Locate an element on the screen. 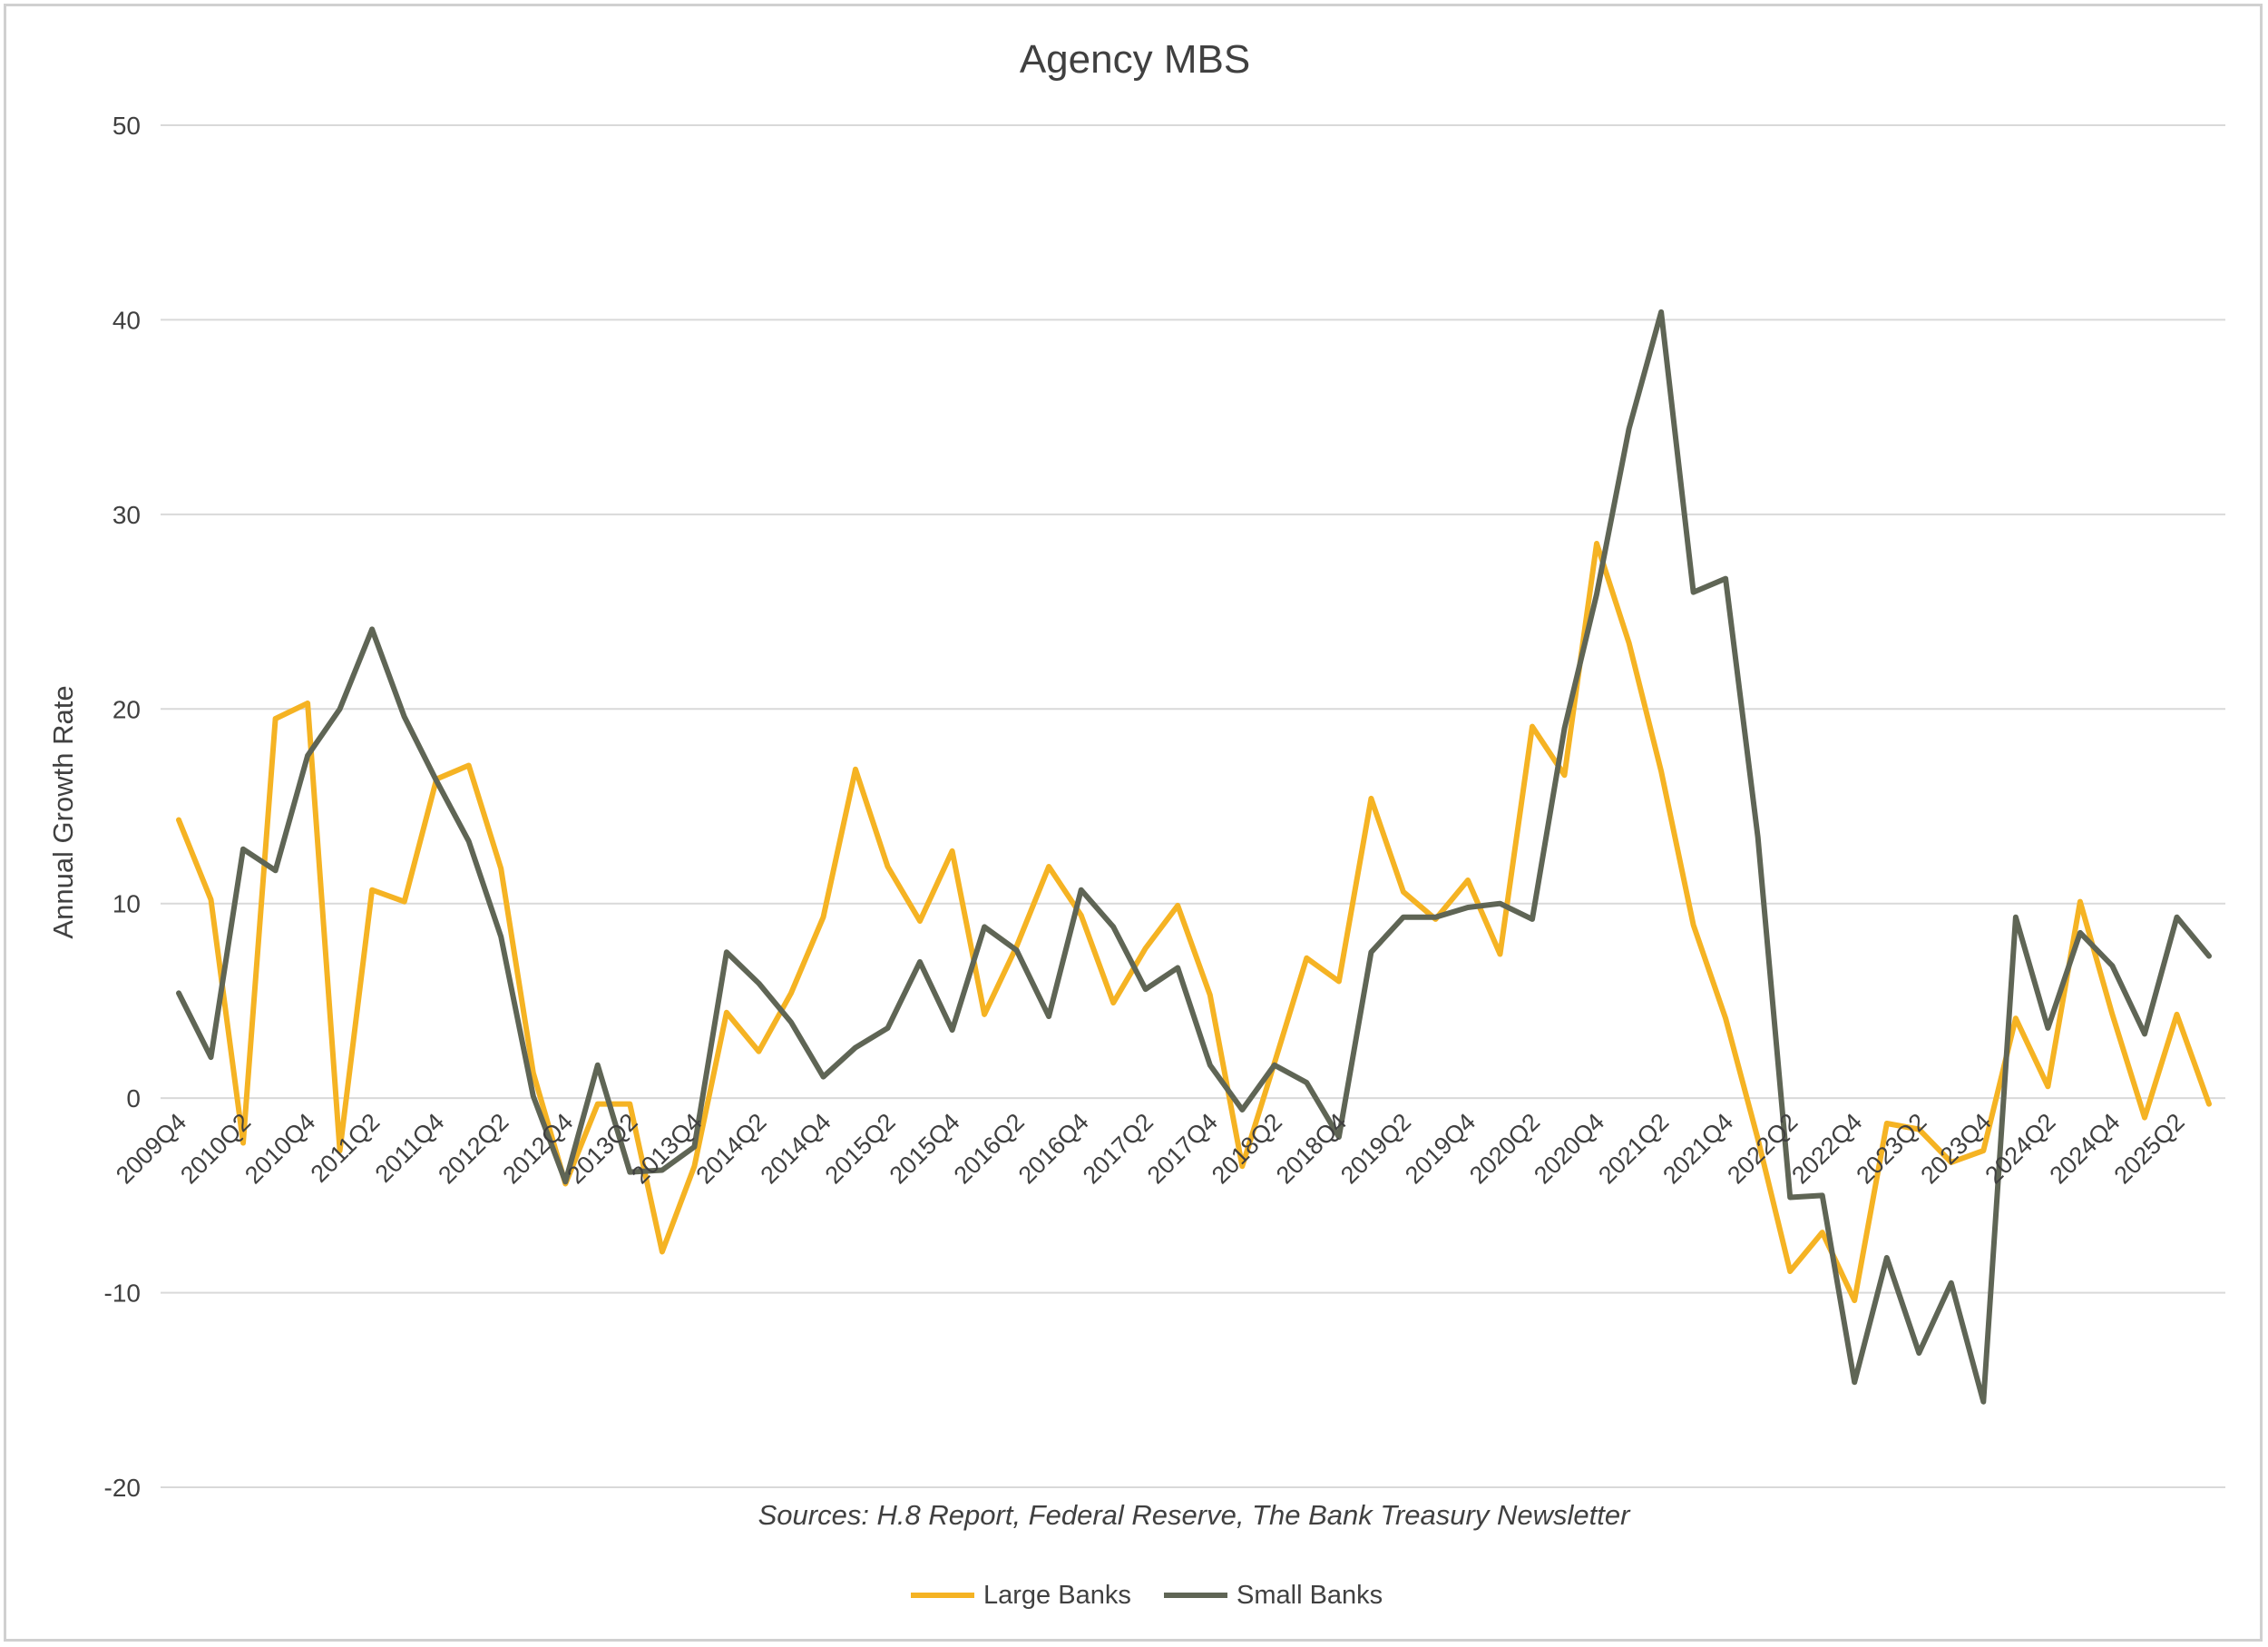  x-tick-label: 2024Q4 is located at coordinates (2086, 1148).